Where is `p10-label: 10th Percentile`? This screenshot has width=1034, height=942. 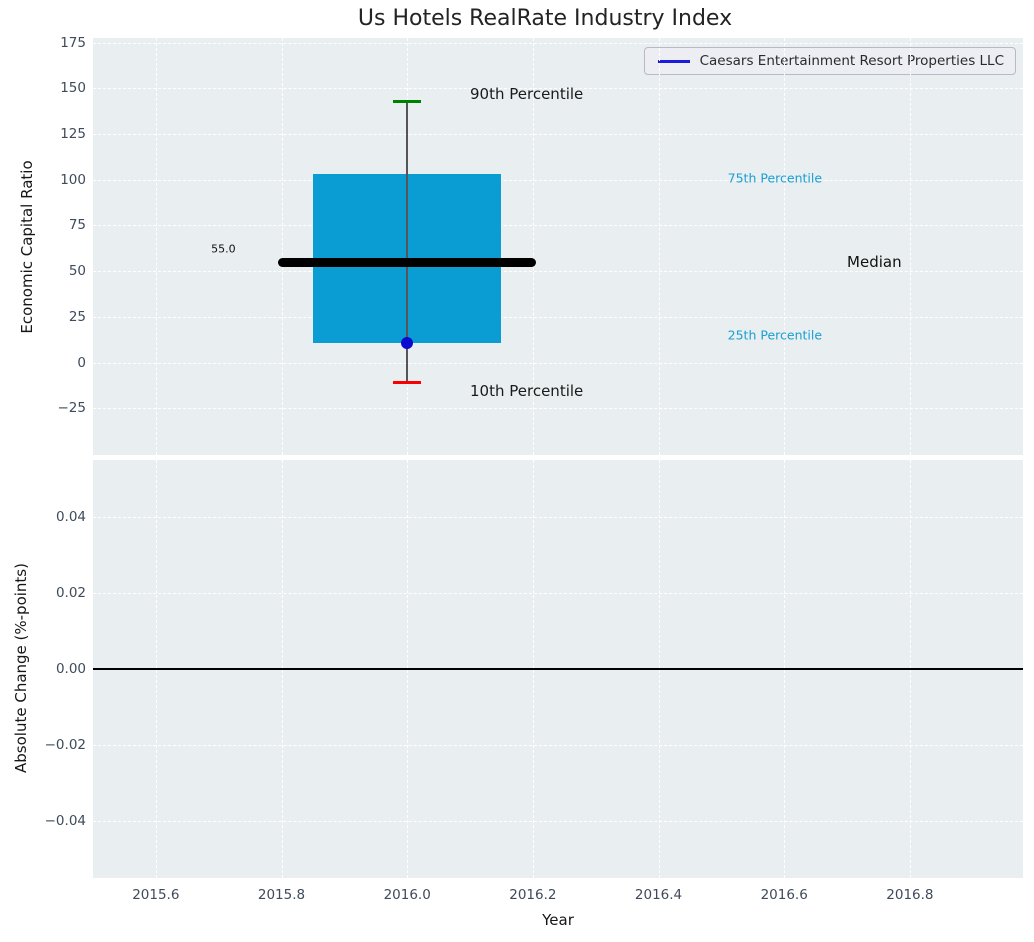 p10-label: 10th Percentile is located at coordinates (527, 390).